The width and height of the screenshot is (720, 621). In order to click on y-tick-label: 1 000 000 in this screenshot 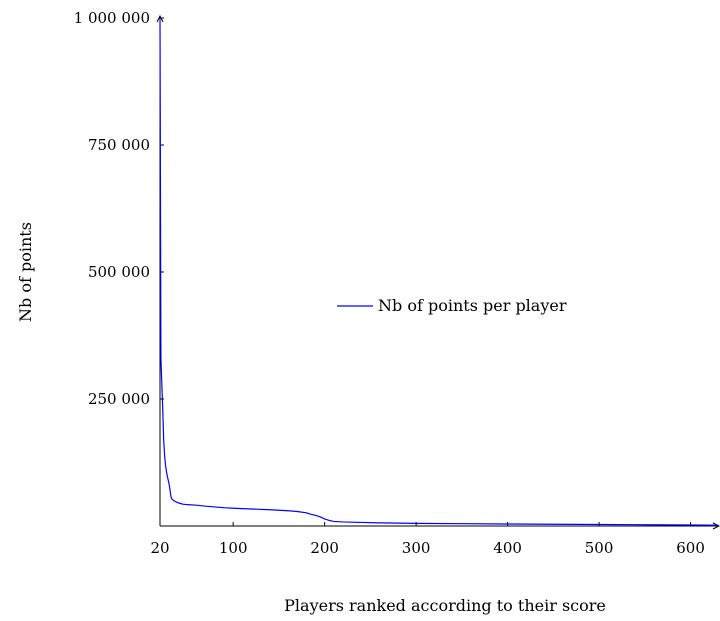, I will do `click(112, 18)`.